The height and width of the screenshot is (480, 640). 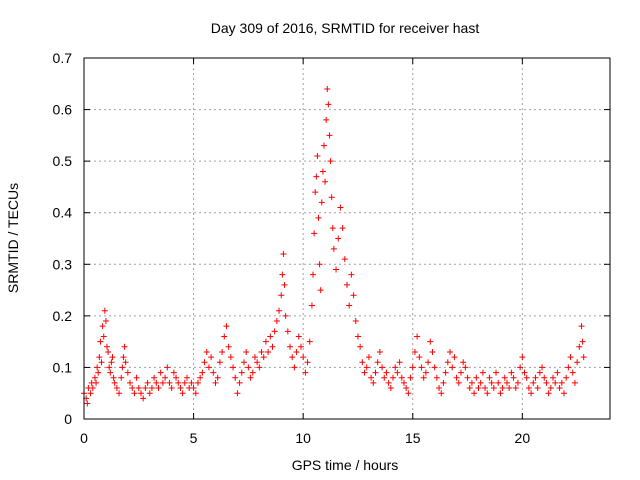 I want to click on y-tick-label: 0.2, so click(x=63, y=316).